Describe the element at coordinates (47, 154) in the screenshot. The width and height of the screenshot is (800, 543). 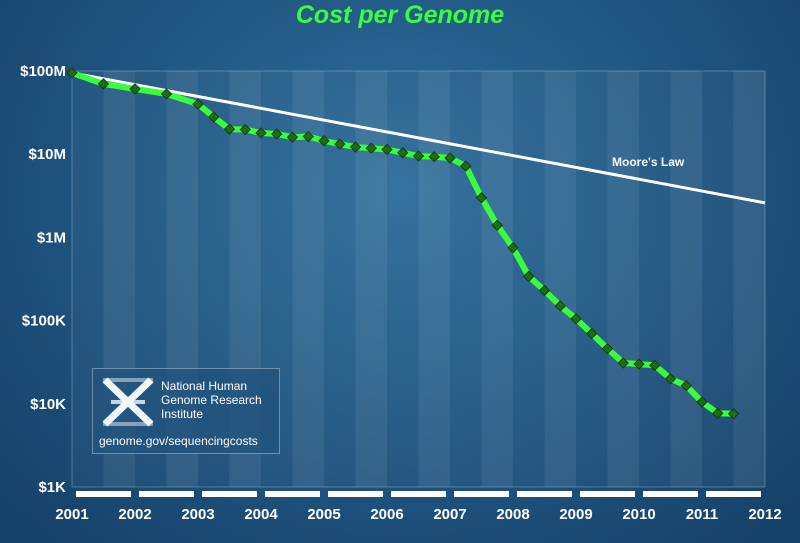
I see `y-tick-label: $10M` at that location.